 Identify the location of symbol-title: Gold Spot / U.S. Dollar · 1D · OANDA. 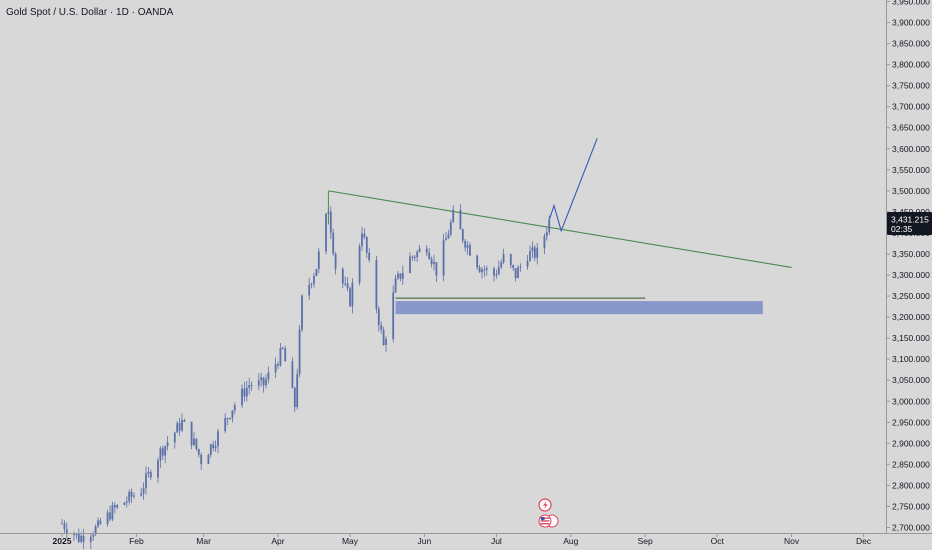
(90, 12).